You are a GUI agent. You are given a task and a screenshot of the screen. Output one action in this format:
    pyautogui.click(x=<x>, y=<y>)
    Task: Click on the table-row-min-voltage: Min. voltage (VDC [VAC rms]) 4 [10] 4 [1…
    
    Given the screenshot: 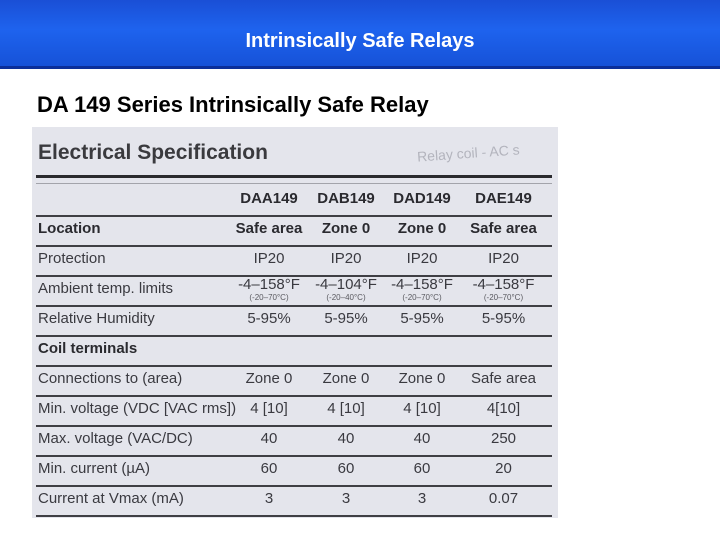 What is the action you would take?
    pyautogui.click(x=294, y=411)
    